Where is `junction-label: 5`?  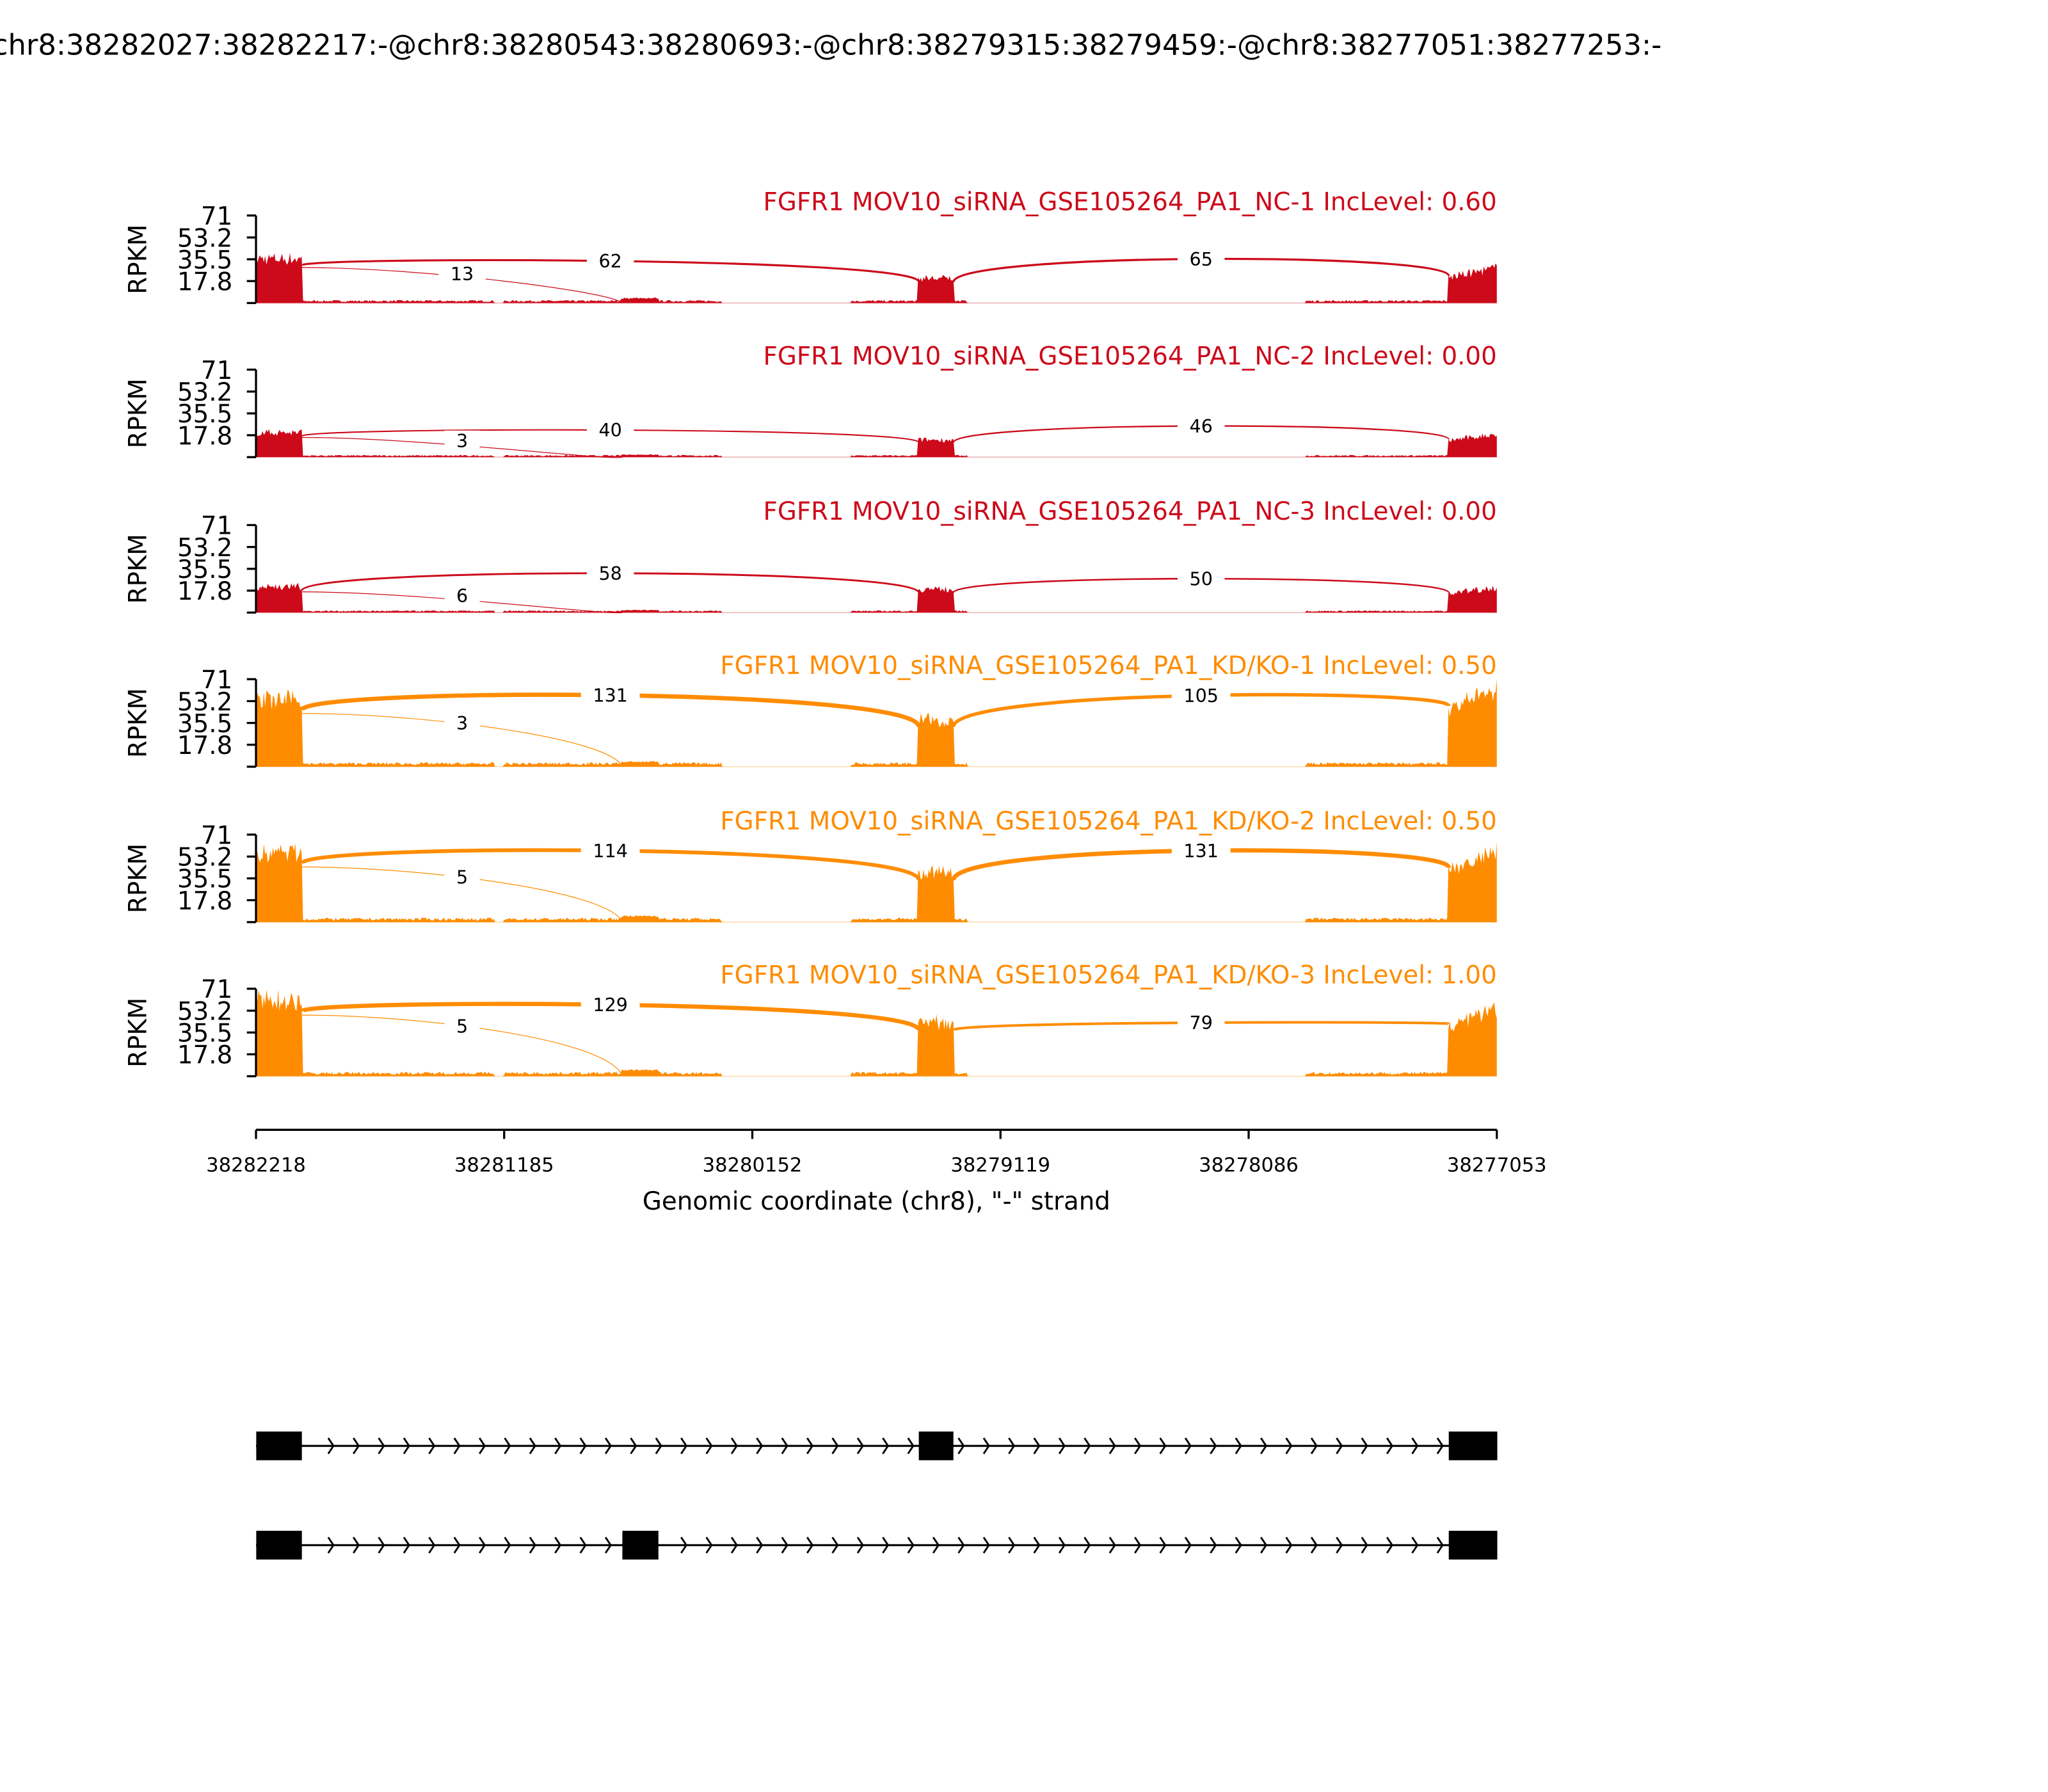
junction-label: 5 is located at coordinates (462, 877).